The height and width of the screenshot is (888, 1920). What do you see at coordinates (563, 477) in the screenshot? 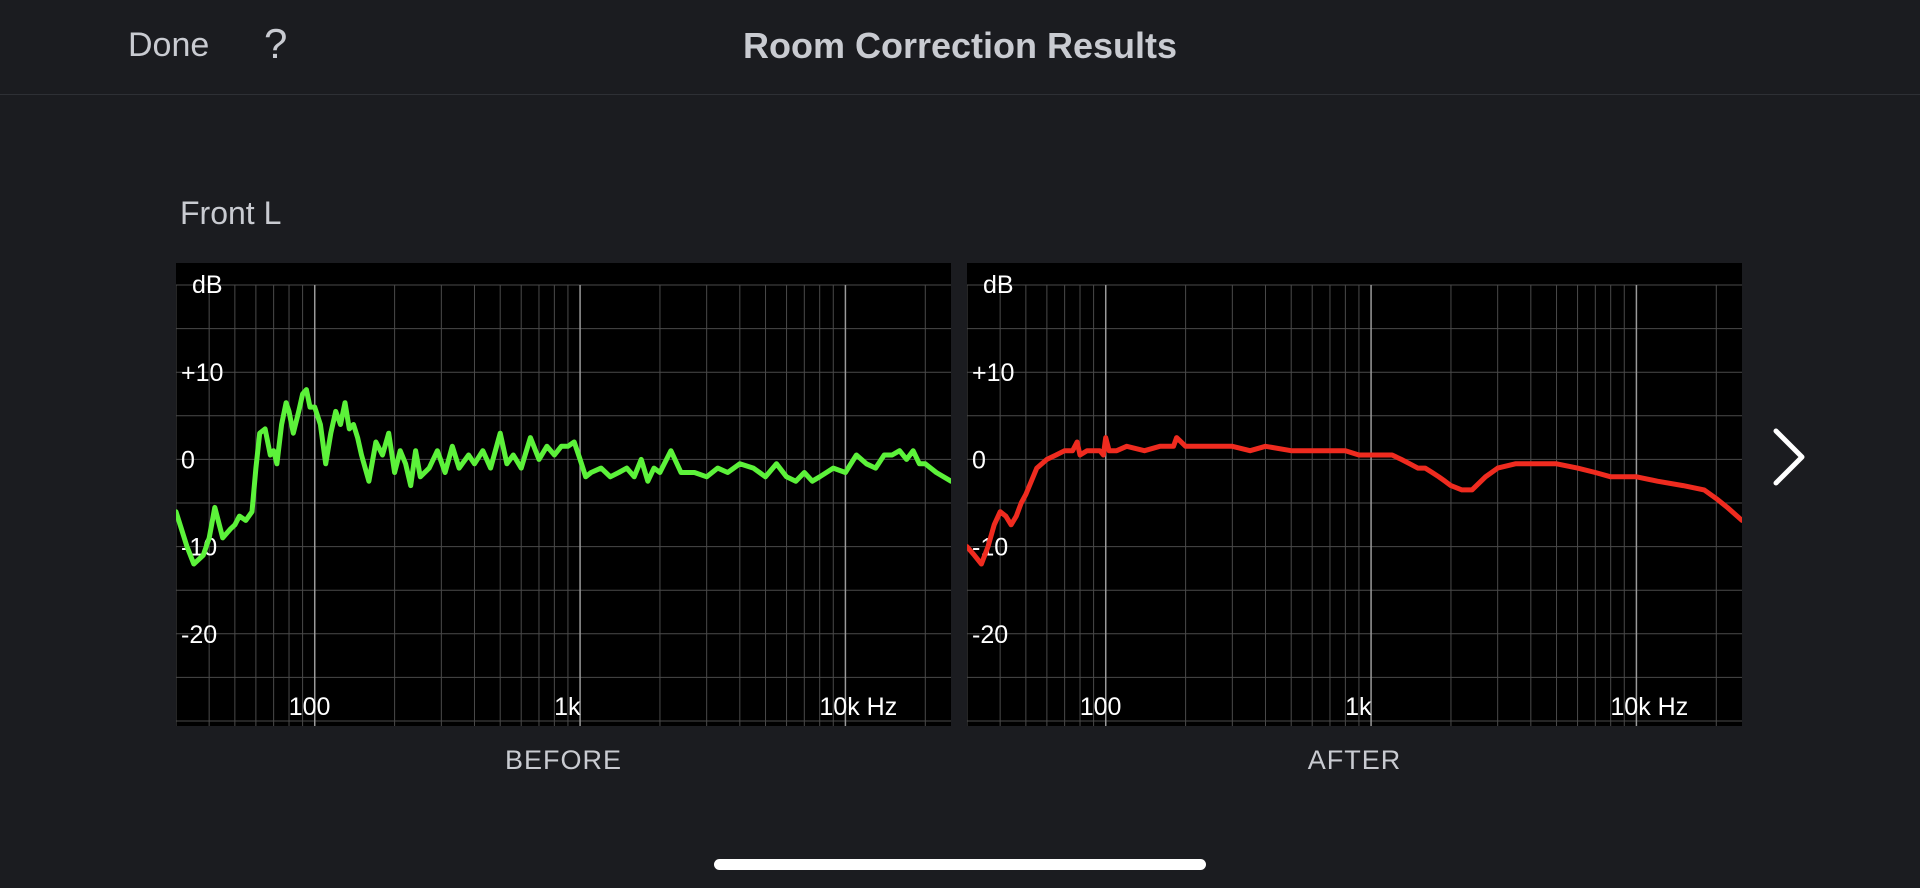
I see `before-response-line` at bounding box center [563, 477].